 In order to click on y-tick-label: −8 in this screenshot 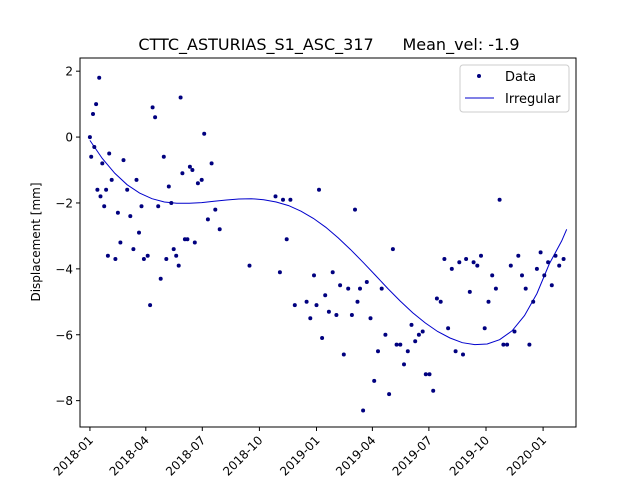, I will do `click(64, 401)`.